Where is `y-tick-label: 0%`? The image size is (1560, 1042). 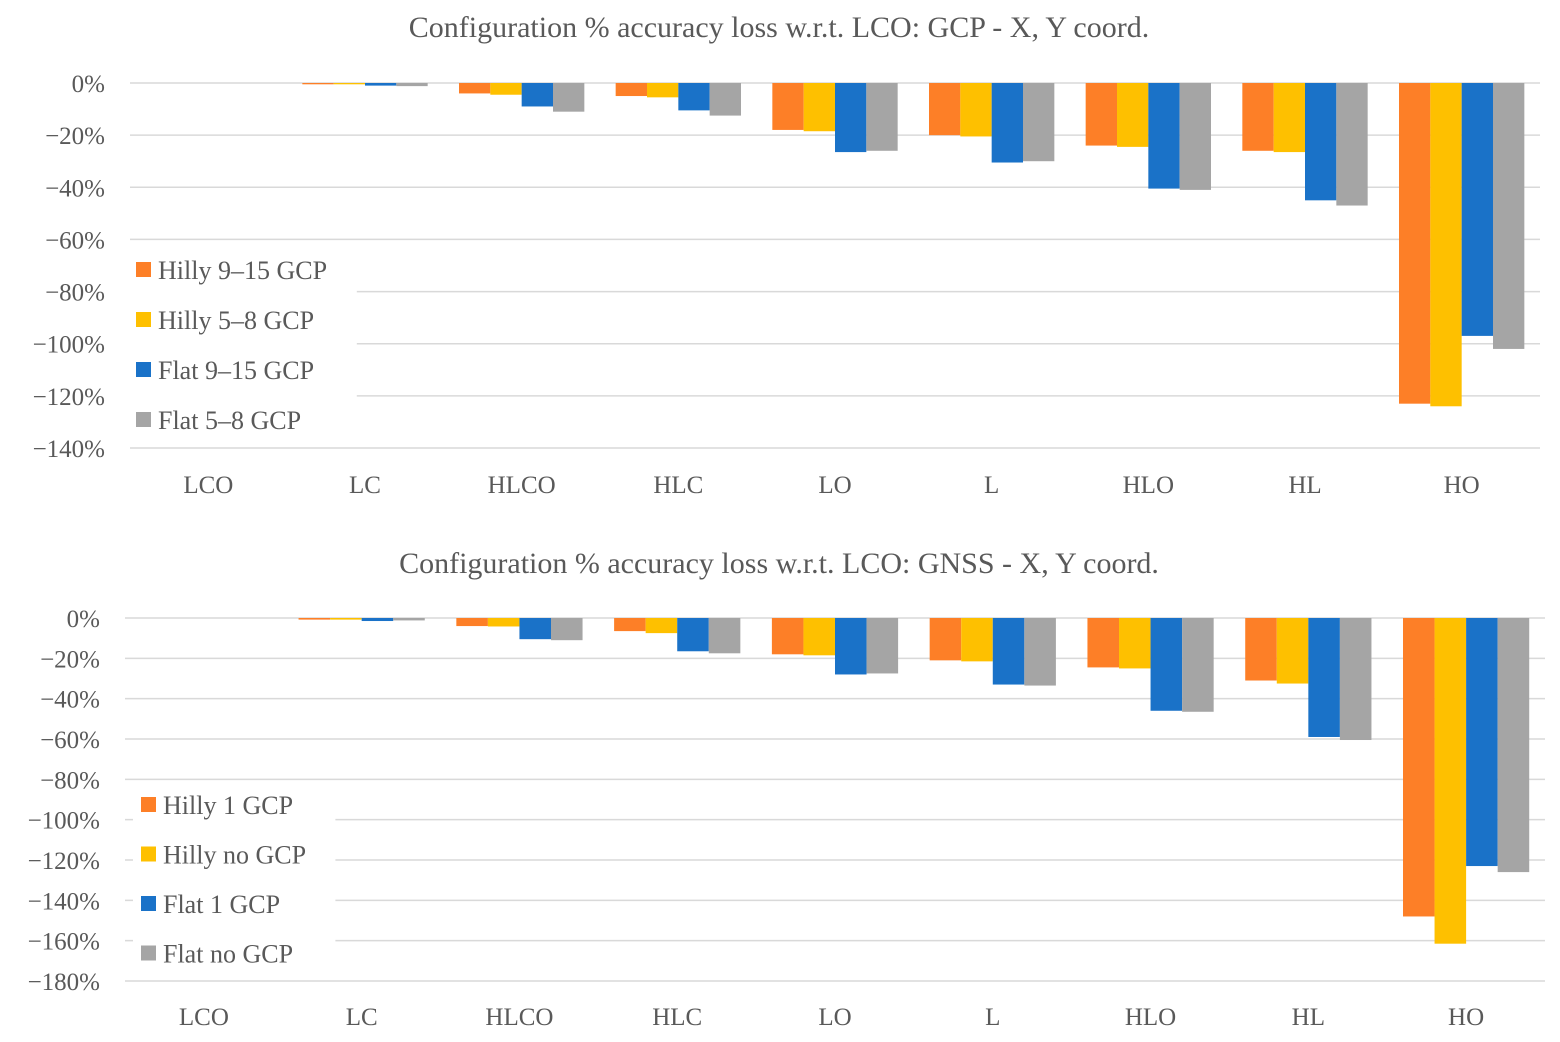
y-tick-label: 0% is located at coordinates (88, 84).